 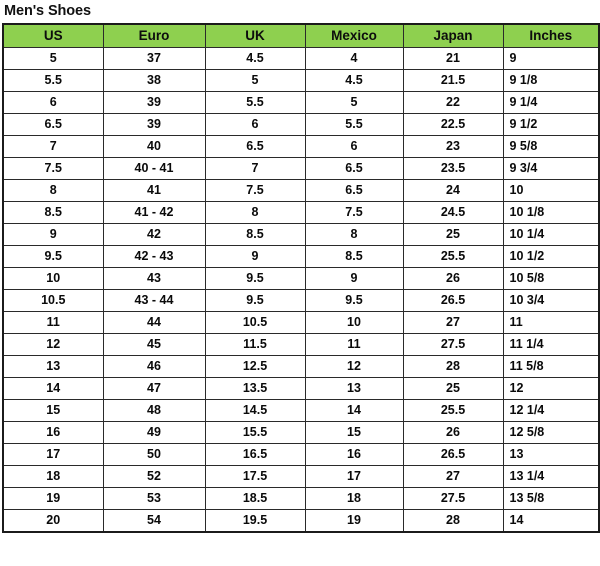 I want to click on table-row: 13 46 12.5 12 28 11 5/8, so click(x=301, y=366).